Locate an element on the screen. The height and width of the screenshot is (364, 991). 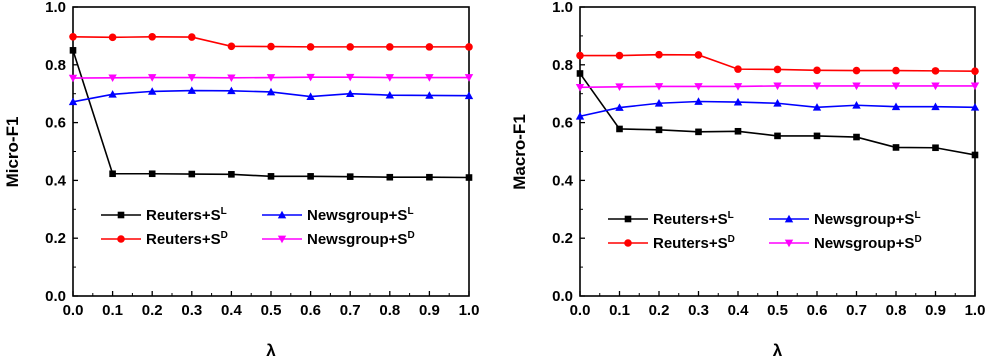
y-tick-label: 0.6 is located at coordinates (55, 123).